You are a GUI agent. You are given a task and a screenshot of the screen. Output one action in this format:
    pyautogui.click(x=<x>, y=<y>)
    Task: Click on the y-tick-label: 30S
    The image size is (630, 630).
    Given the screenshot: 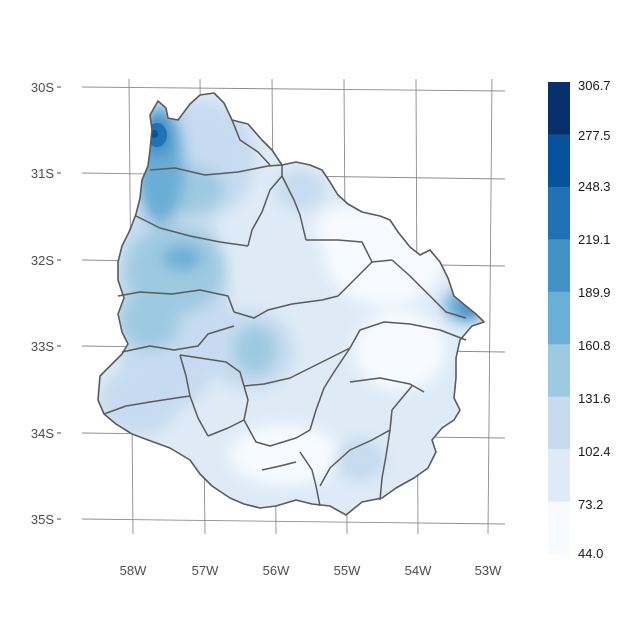 What is the action you would take?
    pyautogui.click(x=42, y=87)
    